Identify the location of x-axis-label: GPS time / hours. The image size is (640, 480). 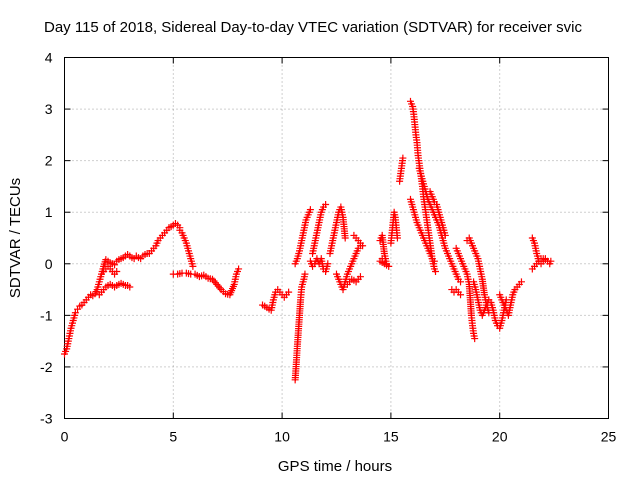
(335, 466).